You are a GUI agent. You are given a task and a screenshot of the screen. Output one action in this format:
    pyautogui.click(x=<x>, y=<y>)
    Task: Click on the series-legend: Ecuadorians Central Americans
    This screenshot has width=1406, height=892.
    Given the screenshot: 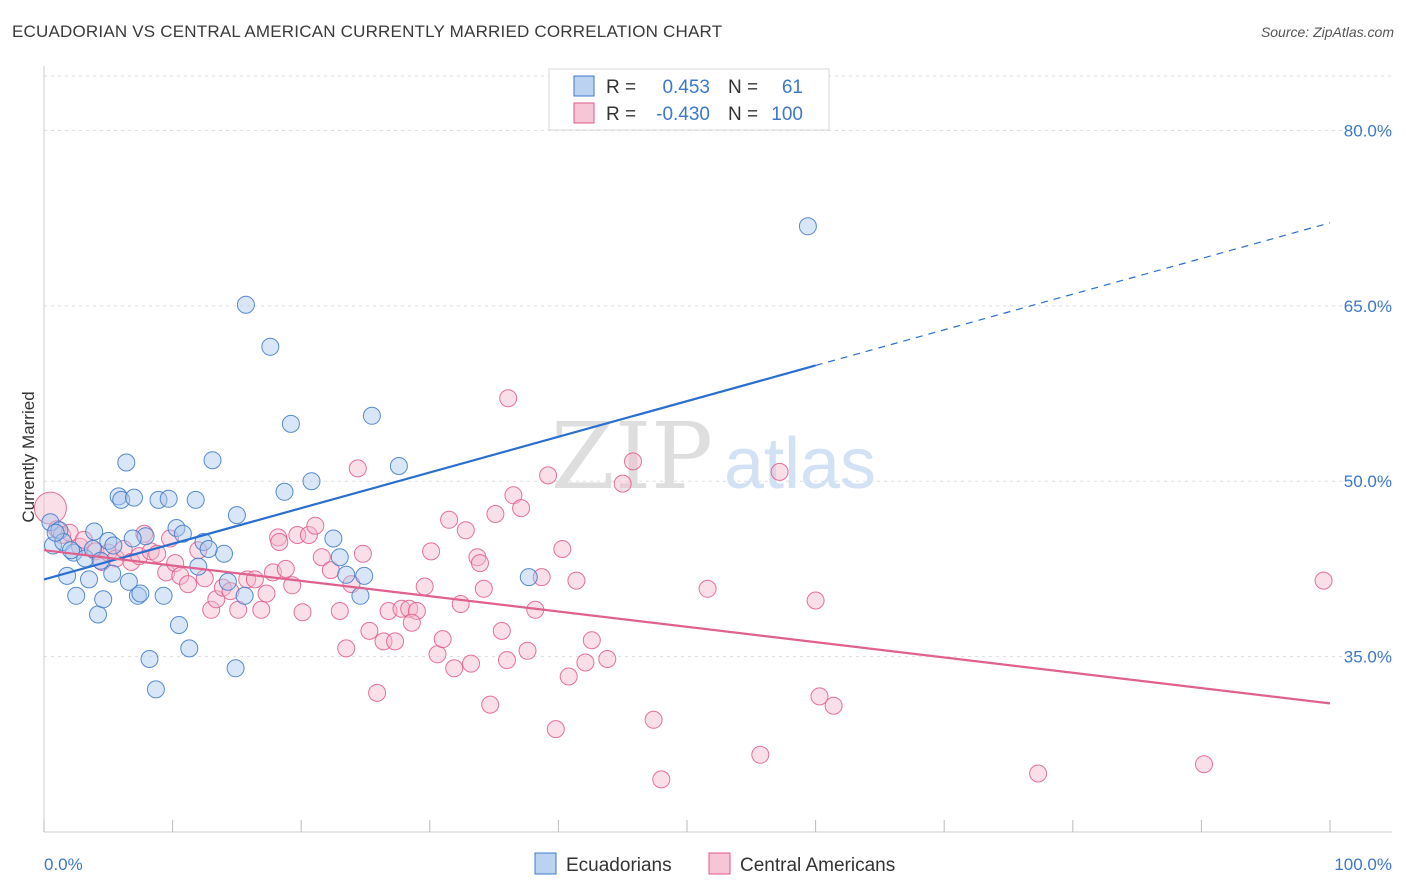 What is the action you would take?
    pyautogui.click(x=714, y=864)
    